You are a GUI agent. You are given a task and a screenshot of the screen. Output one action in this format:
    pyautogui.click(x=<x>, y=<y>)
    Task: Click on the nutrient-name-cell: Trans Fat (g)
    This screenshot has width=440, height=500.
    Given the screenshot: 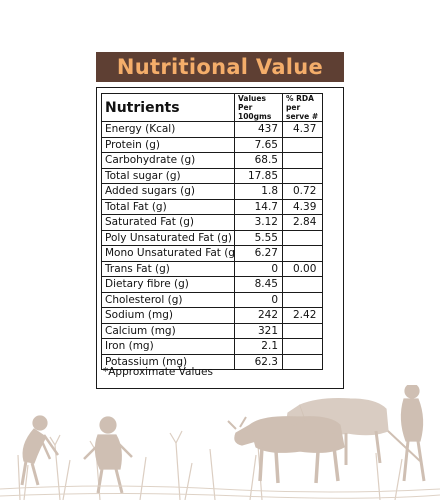 What is the action you would take?
    pyautogui.click(x=168, y=268)
    